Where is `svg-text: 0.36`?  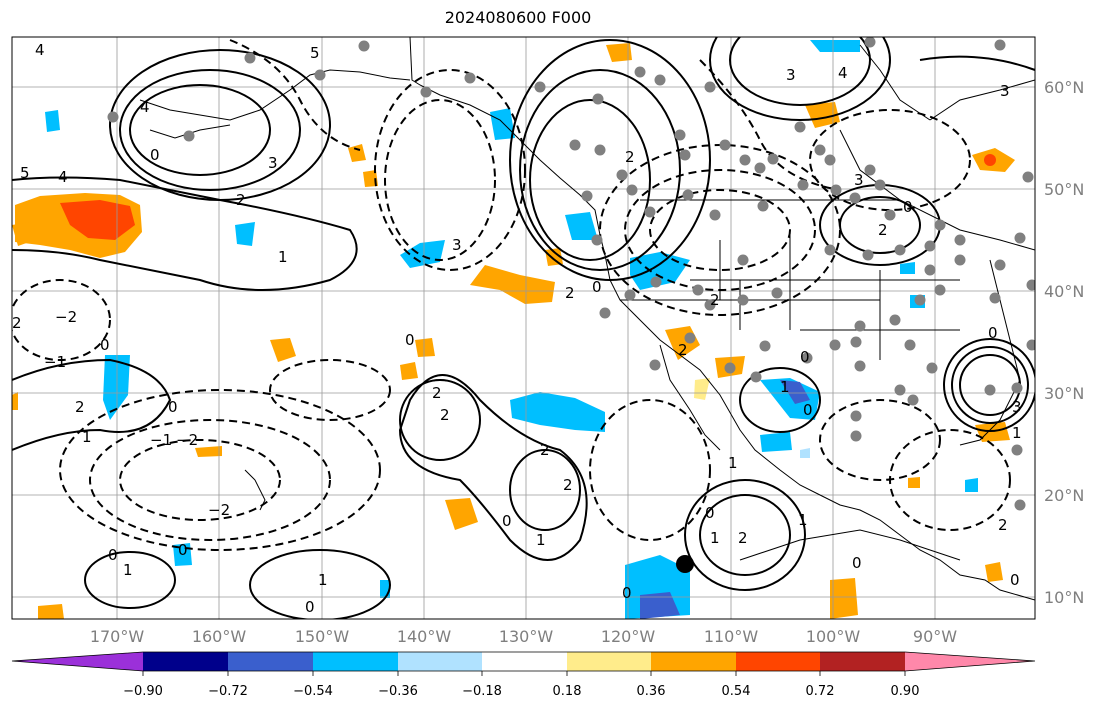 svg-text: 0.36 is located at coordinates (651, 691).